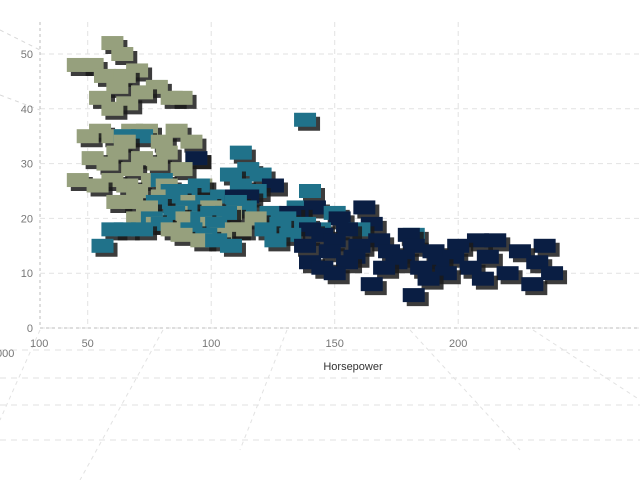 The image size is (640, 480). Describe the element at coordinates (27, 274) in the screenshot. I see `y-tick-label: 10` at that location.